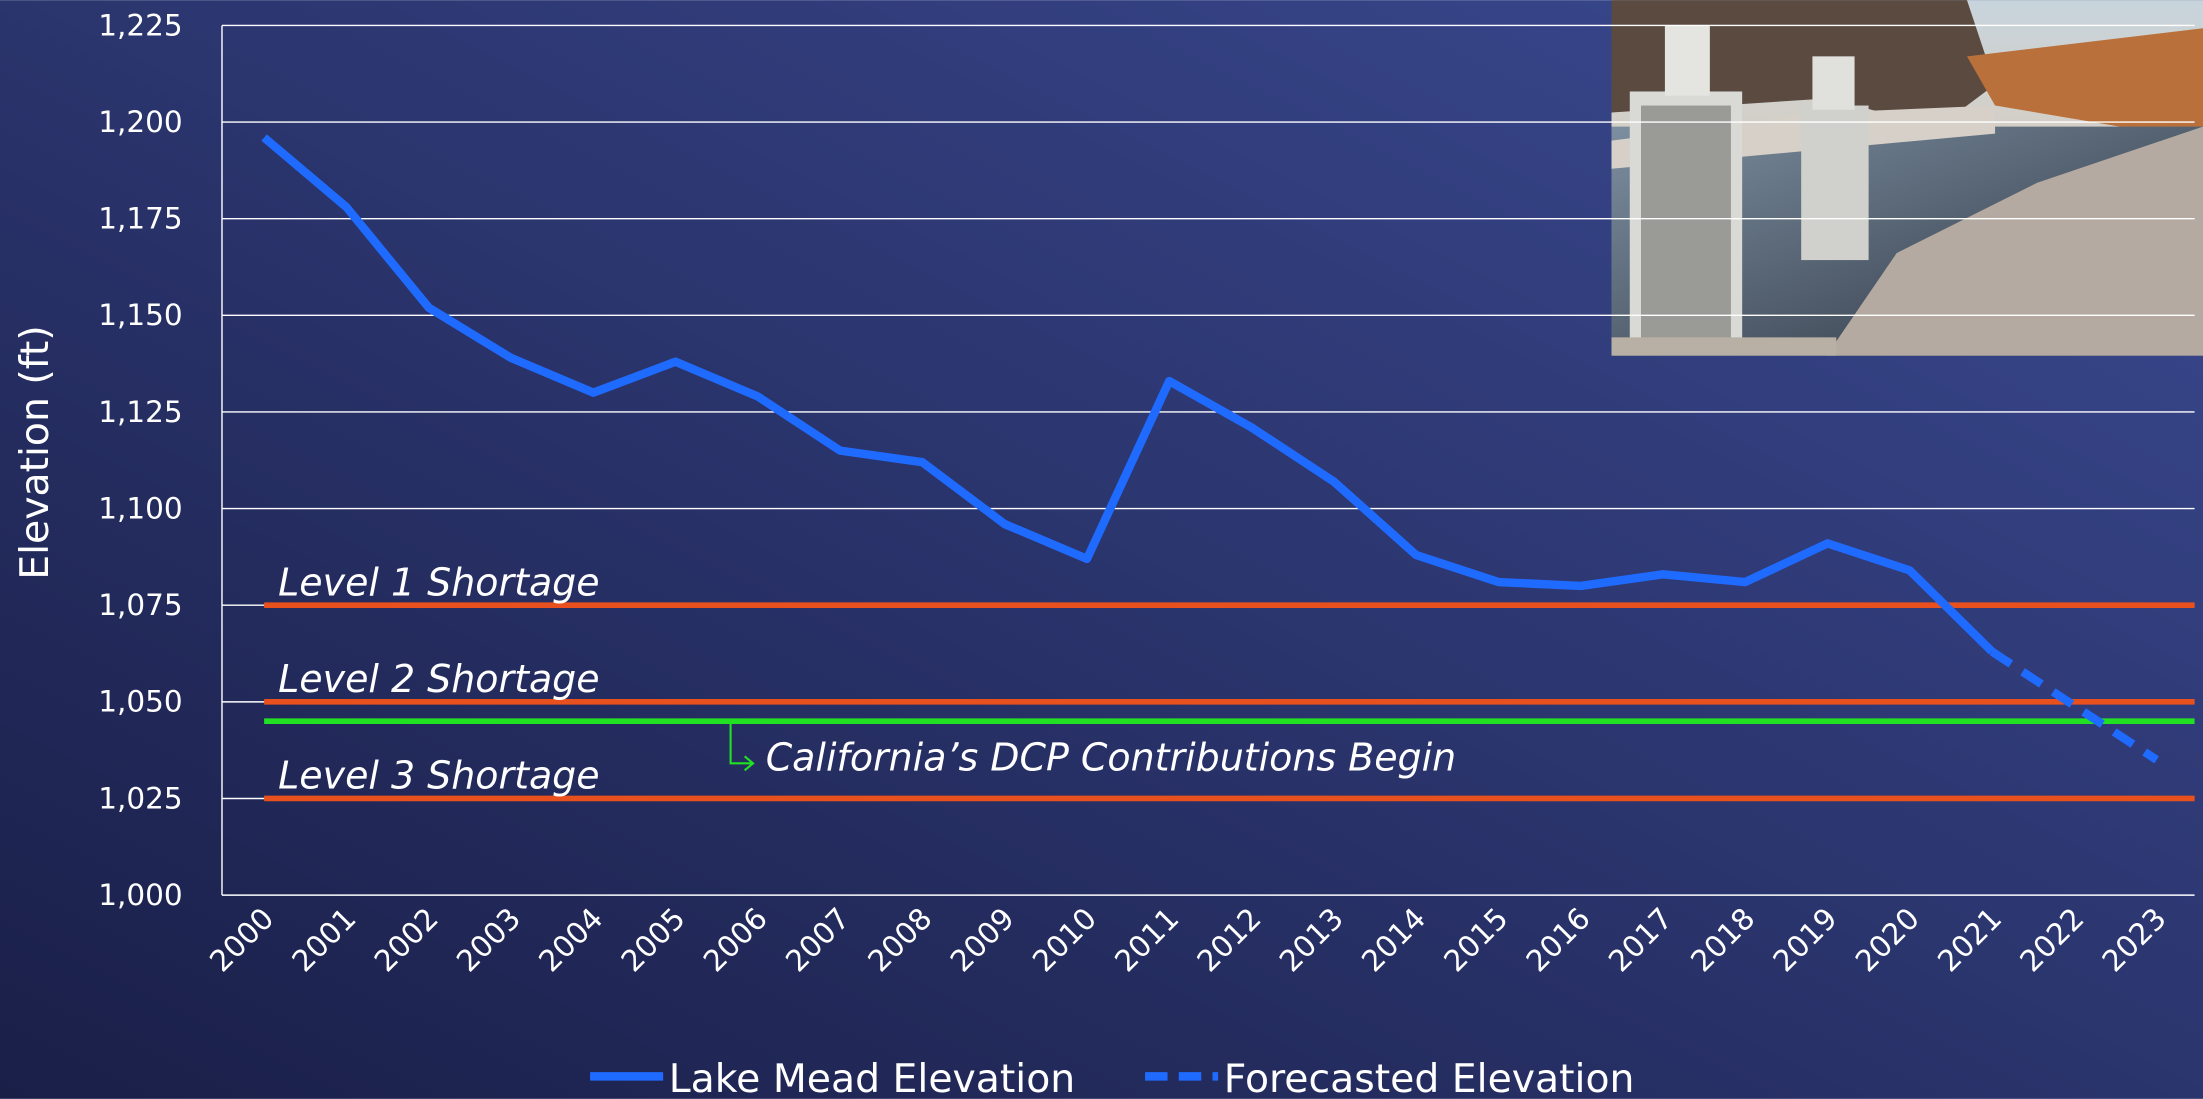 This screenshot has height=1099, width=2203. I want to click on legend-label: Lake Mead Elevation, so click(872, 1077).